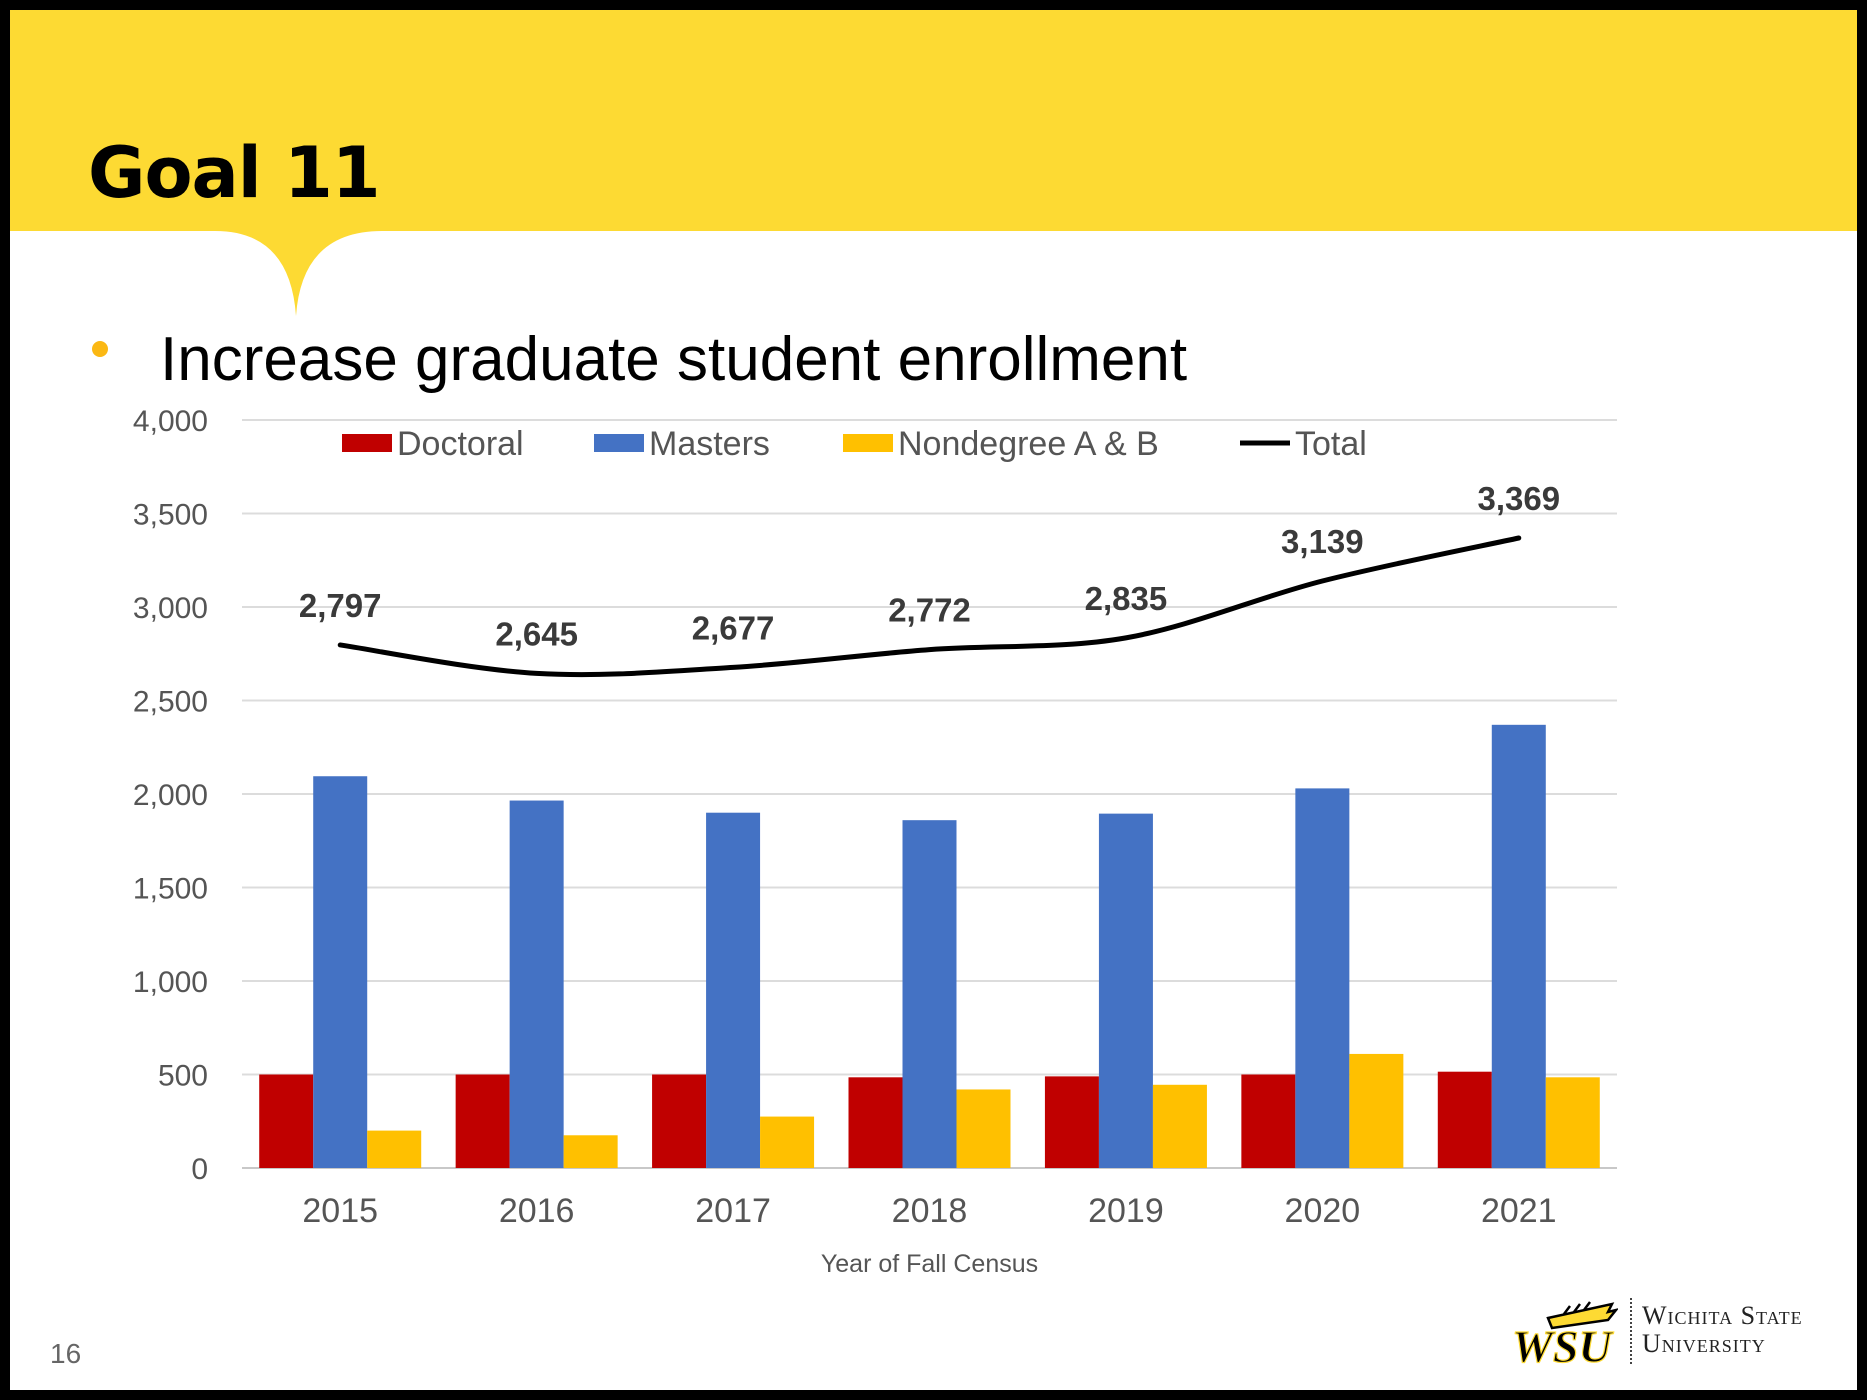 The image size is (1867, 1400). Describe the element at coordinates (170, 982) in the screenshot. I see `y-tick-label: 1,000` at that location.